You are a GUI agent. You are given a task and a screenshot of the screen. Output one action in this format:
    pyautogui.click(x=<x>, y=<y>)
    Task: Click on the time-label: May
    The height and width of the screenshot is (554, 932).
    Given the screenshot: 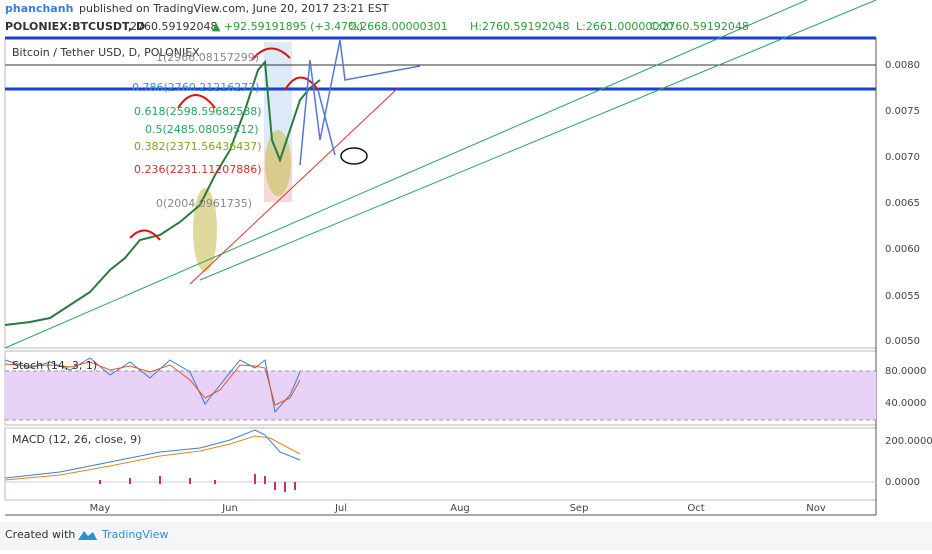 What is the action you would take?
    pyautogui.click(x=100, y=508)
    